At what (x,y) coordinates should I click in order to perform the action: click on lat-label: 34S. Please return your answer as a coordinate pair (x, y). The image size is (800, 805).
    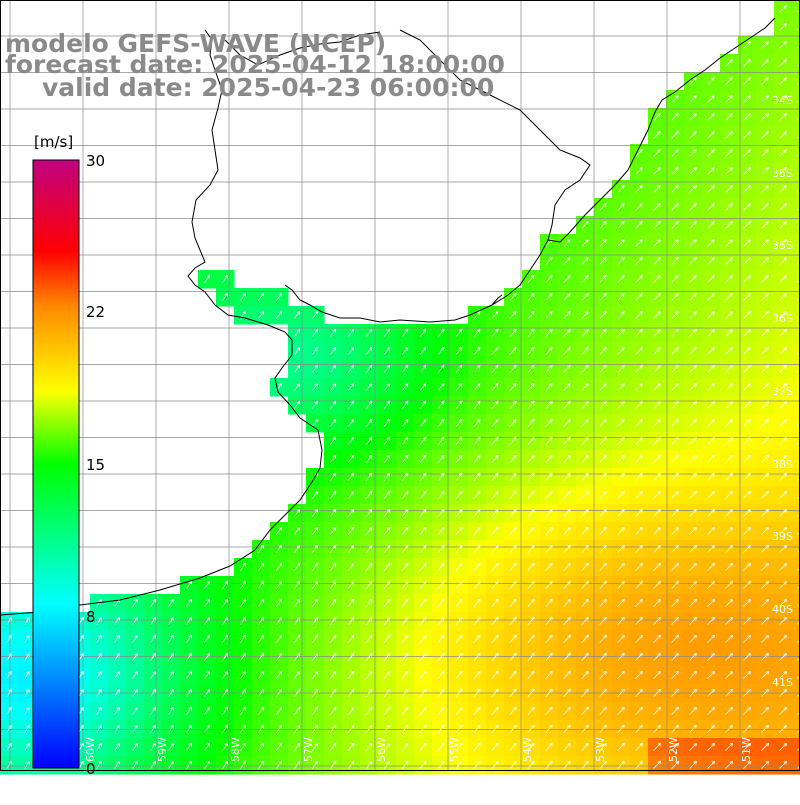
    Looking at the image, I should click on (782, 100).